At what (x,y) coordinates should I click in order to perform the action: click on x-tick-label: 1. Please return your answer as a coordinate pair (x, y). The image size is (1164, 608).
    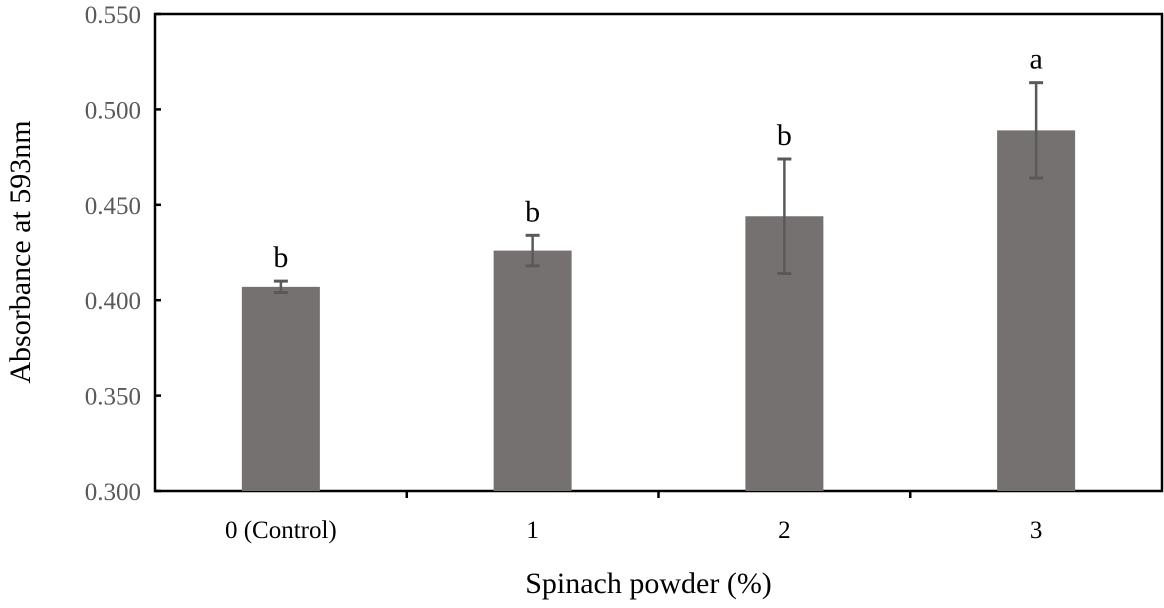
    Looking at the image, I should click on (532, 530).